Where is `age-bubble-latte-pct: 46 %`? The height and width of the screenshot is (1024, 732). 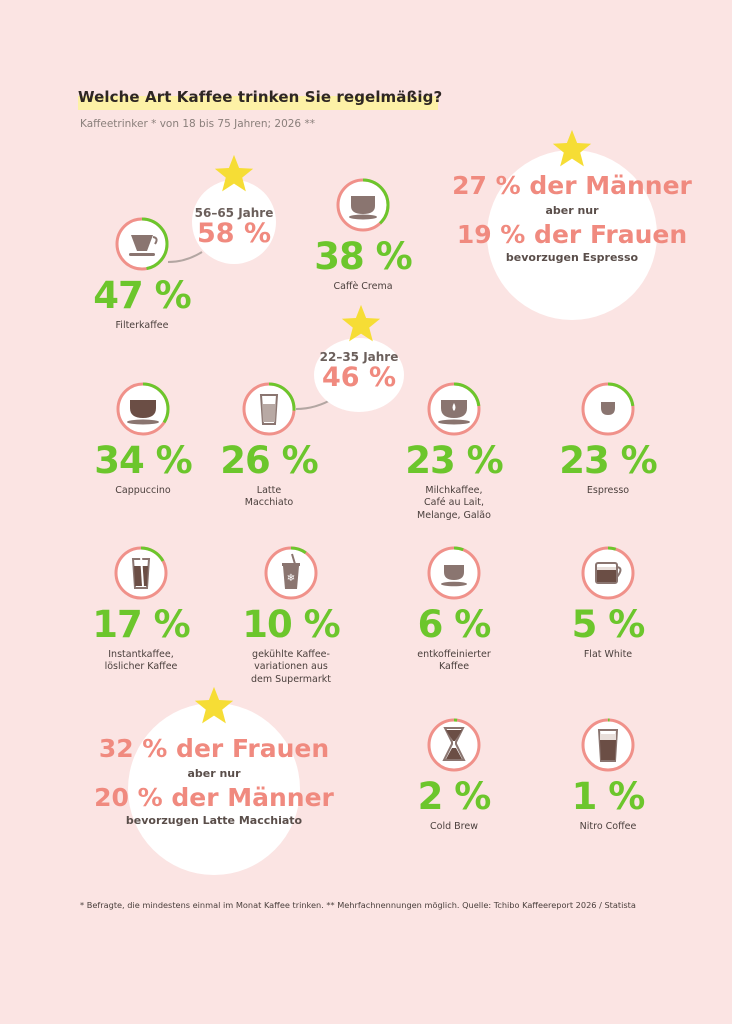 age-bubble-latte-pct: 46 % is located at coordinates (359, 377).